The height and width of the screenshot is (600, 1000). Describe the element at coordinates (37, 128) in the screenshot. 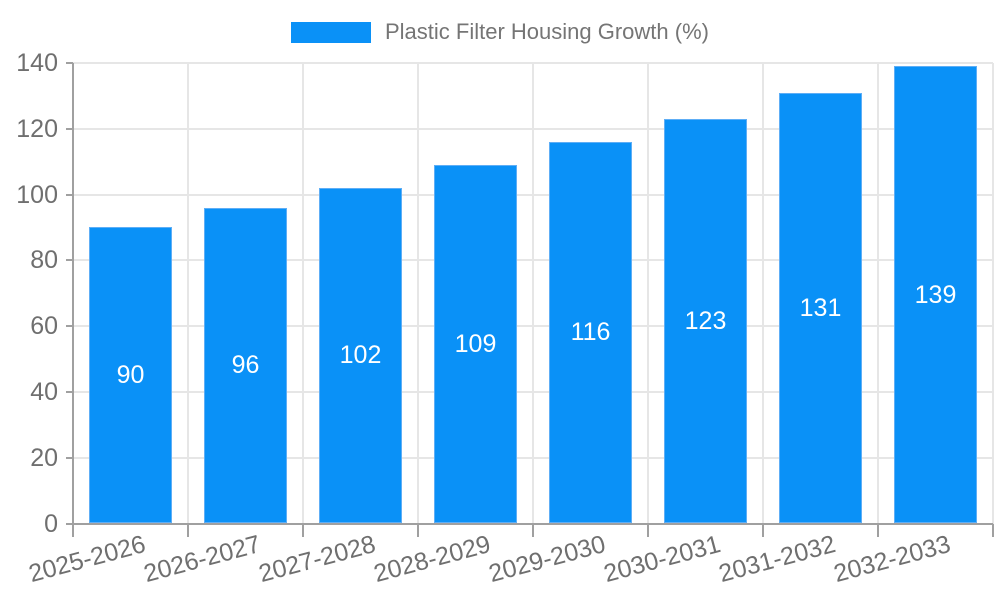

I see `y-tick-label: 120` at that location.